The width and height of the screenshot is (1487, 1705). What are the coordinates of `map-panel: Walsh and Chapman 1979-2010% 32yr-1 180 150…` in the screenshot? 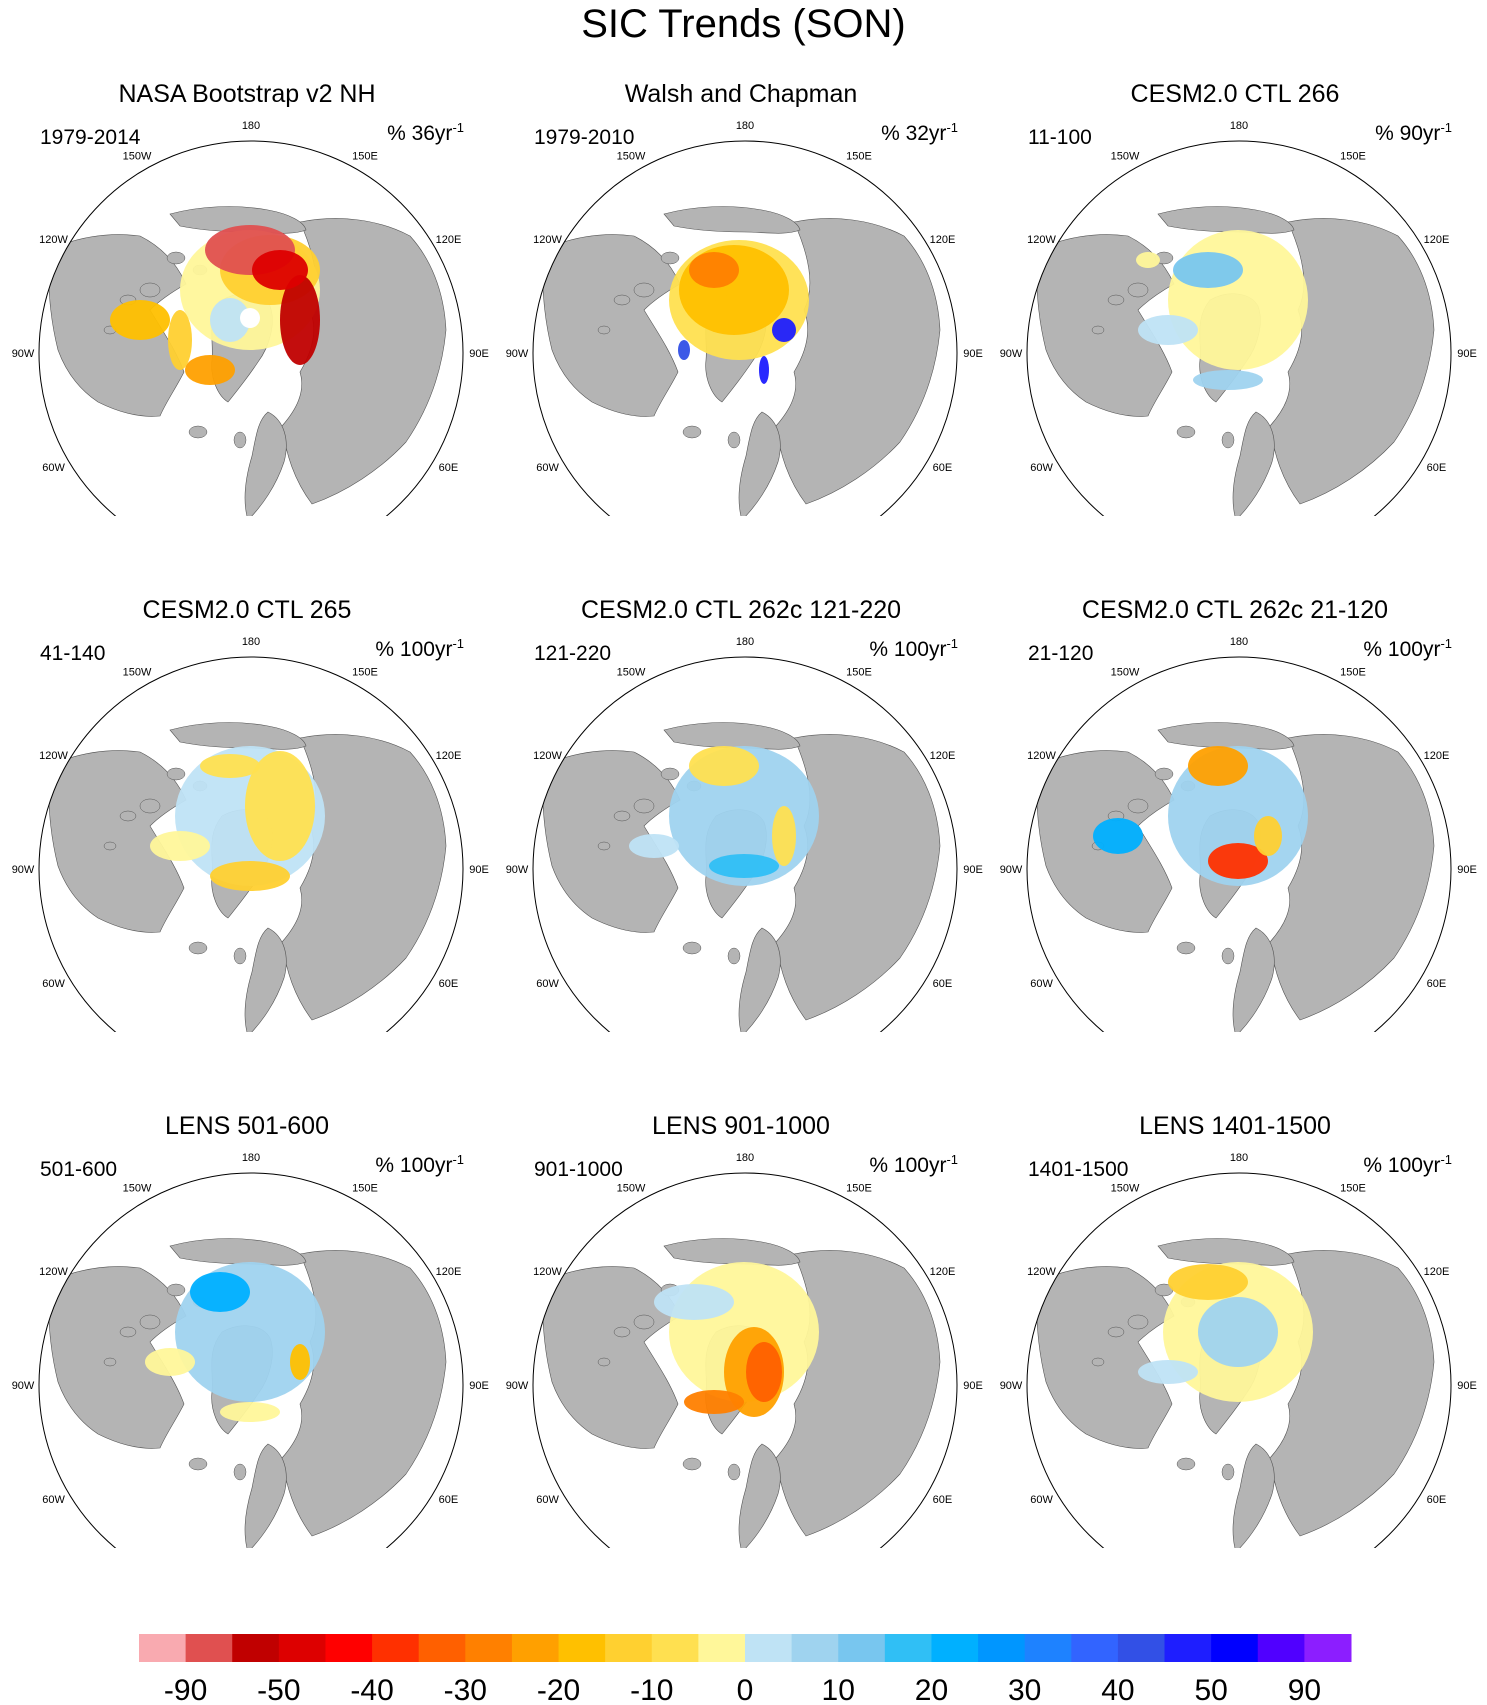 It's located at (741, 258).